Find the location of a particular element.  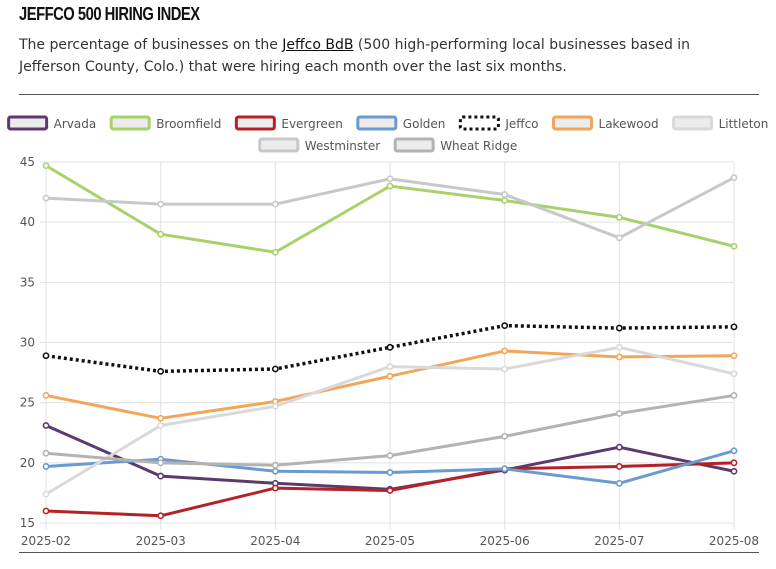

legend-label: Wheat Ridge is located at coordinates (478, 146).